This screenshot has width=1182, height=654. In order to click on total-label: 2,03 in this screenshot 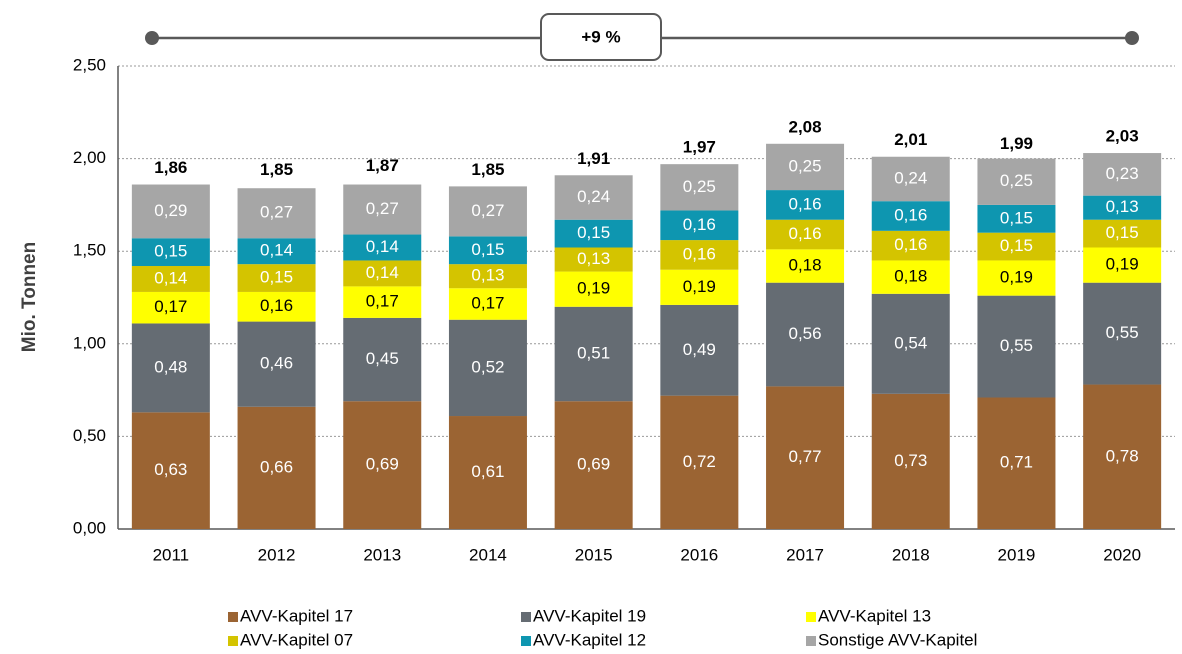, I will do `click(1122, 136)`.